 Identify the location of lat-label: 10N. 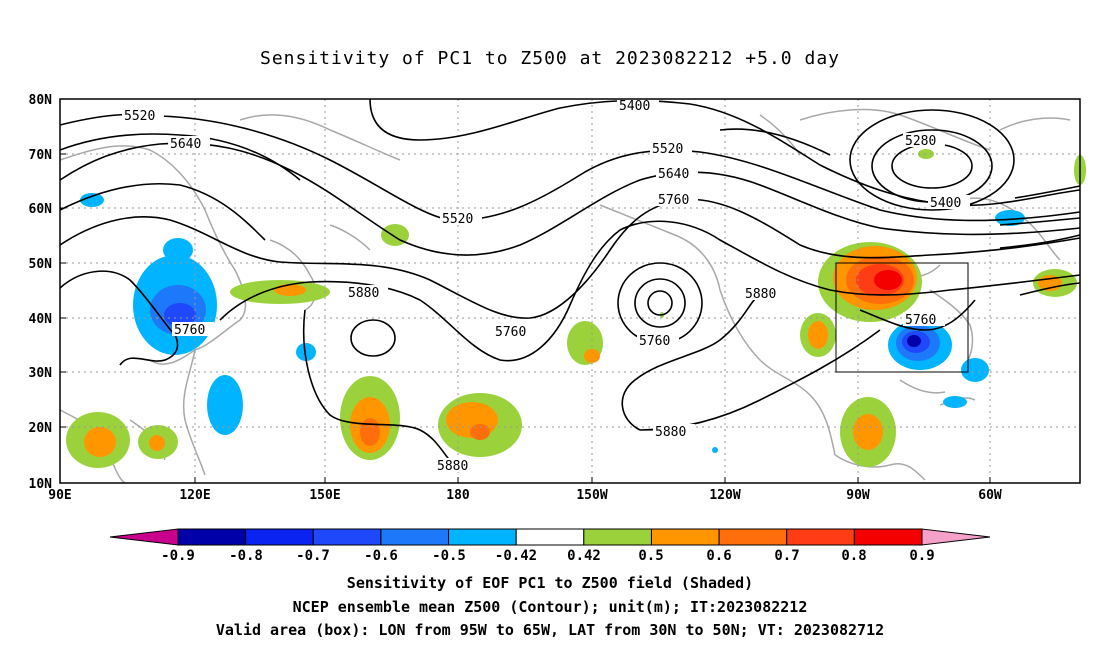
(41, 484).